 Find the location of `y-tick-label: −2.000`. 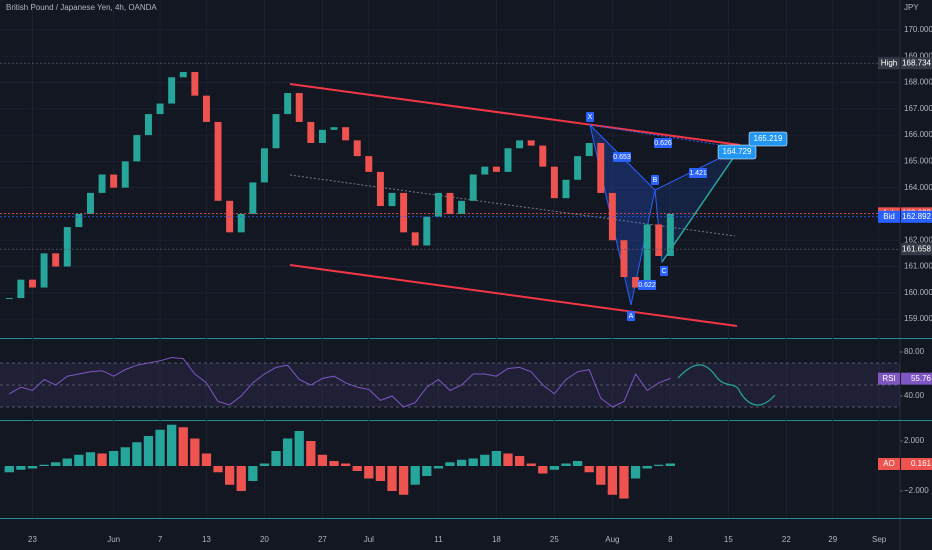

y-tick-label: −2.000 is located at coordinates (916, 490).